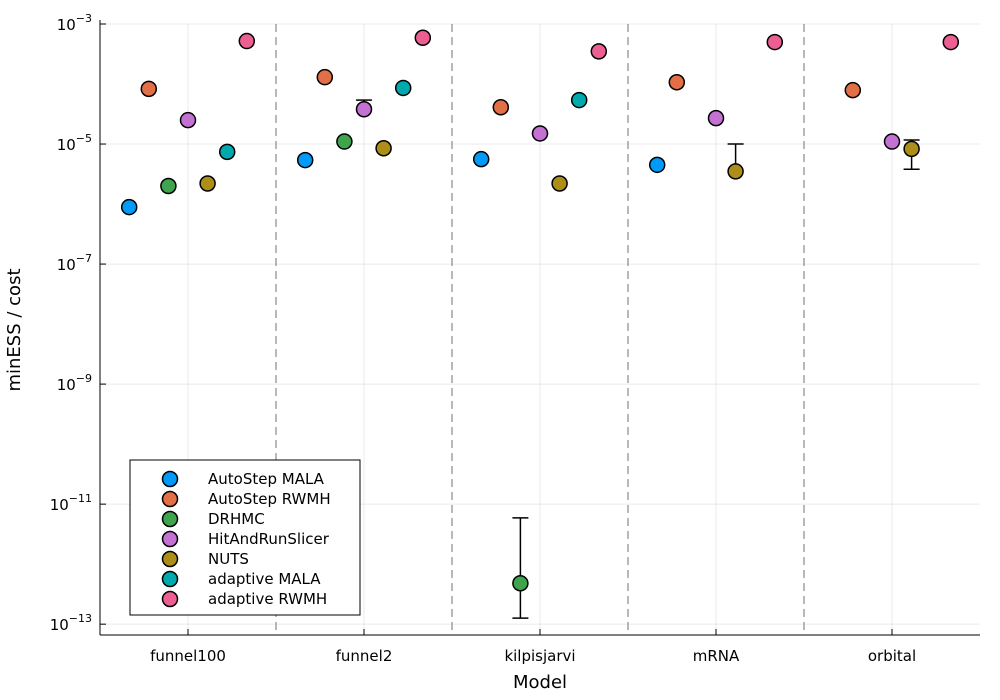  What do you see at coordinates (540, 682) in the screenshot?
I see `x-axis-label: Model` at bounding box center [540, 682].